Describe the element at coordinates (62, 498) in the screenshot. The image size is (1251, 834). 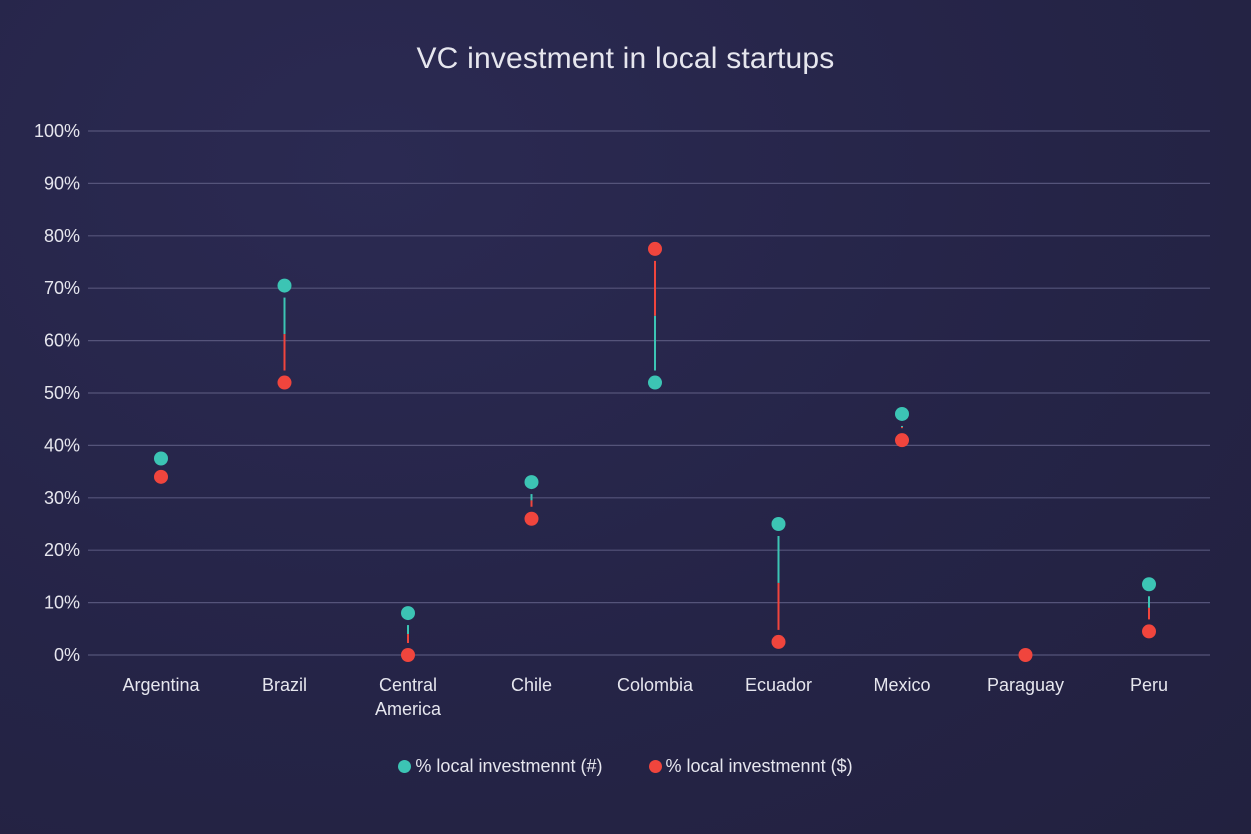
I see `y-tick-label: 30%` at that location.